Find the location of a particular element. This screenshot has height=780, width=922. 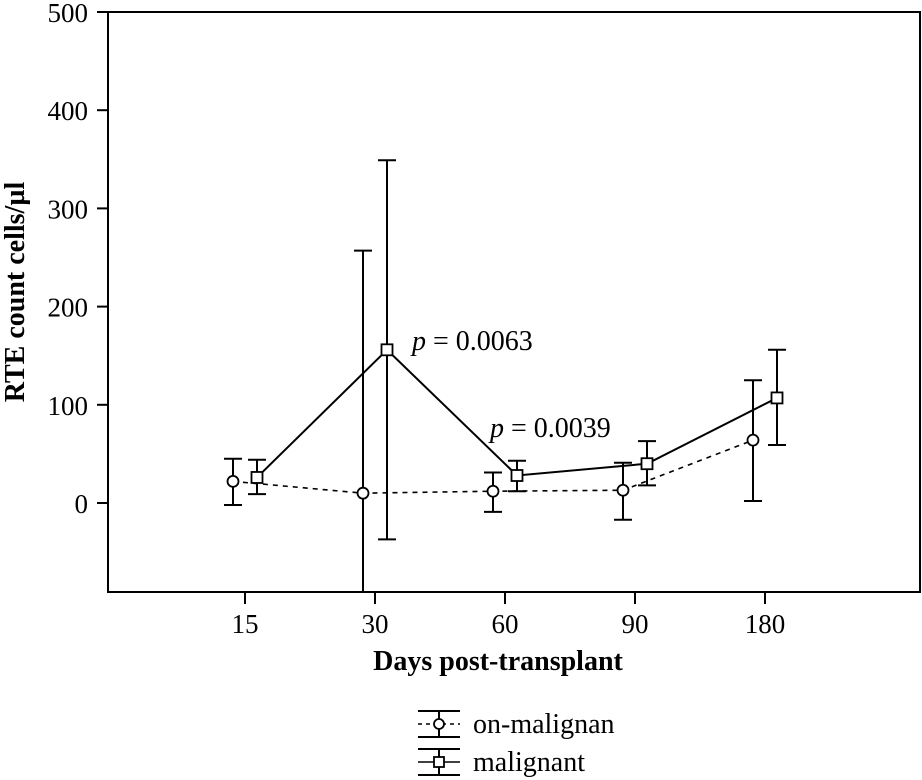

x-axis: 15 30 60 90 180 is located at coordinates (509, 615).